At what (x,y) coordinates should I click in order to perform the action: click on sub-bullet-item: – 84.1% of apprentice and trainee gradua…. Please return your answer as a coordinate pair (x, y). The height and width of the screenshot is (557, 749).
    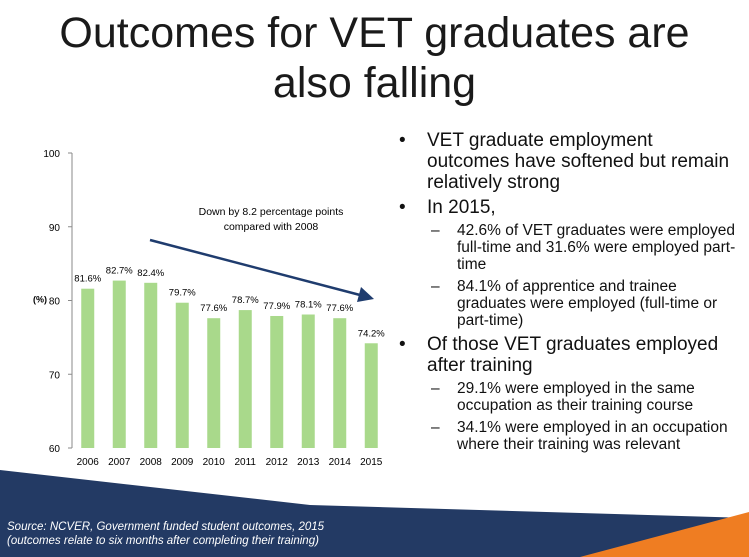
    Looking at the image, I should click on (567, 303).